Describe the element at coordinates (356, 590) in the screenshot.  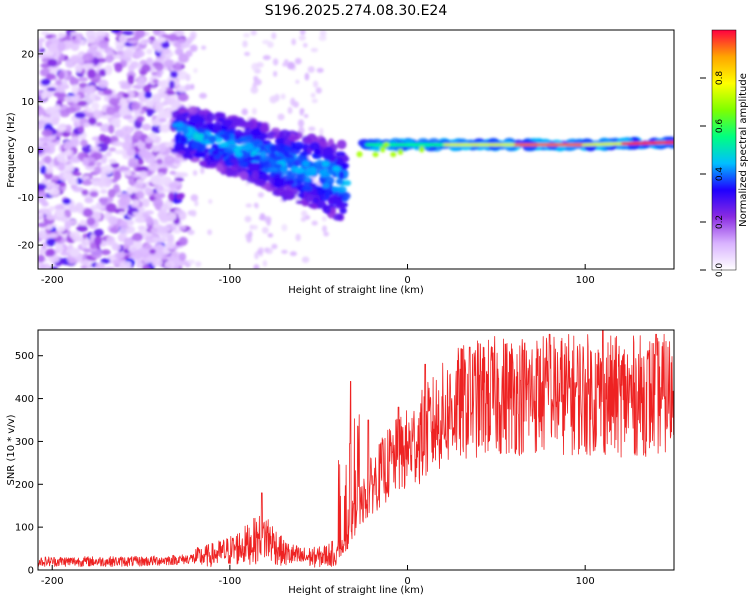
I see `snr-x-label: Height of straight line (km)` at that location.